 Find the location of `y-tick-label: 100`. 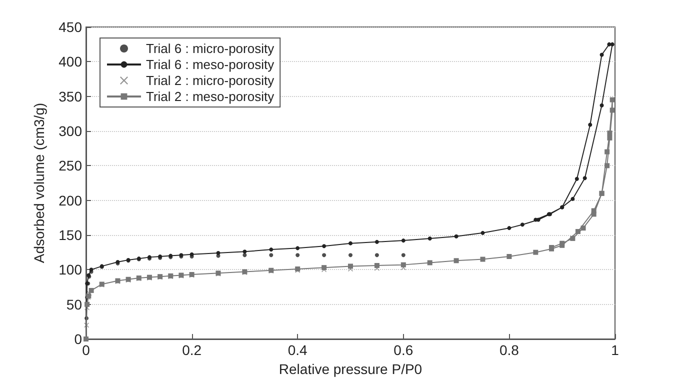

y-tick-label: 100 is located at coordinates (70, 270).